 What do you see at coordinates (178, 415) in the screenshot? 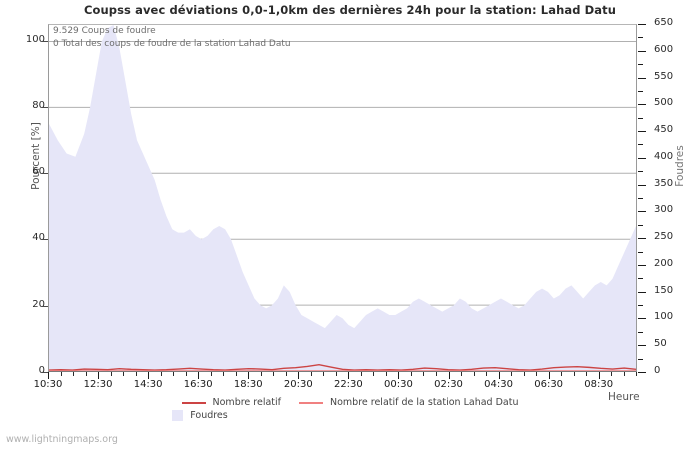
I see `legend-swatch-area-icon` at bounding box center [178, 415].